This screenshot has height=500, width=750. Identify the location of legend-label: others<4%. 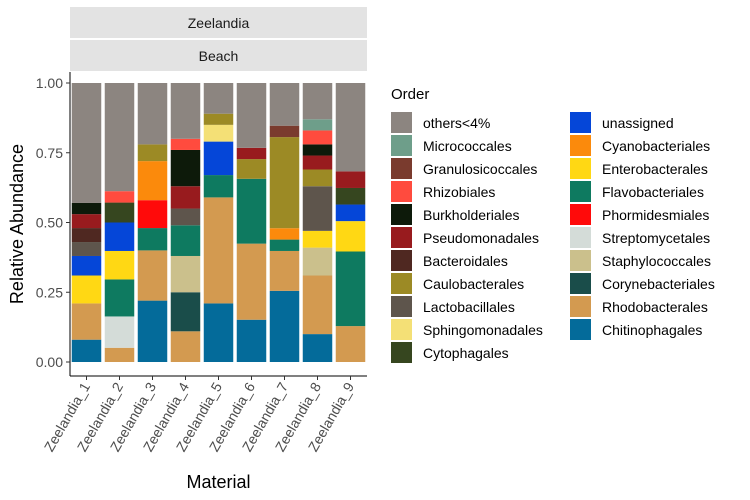
(456, 123).